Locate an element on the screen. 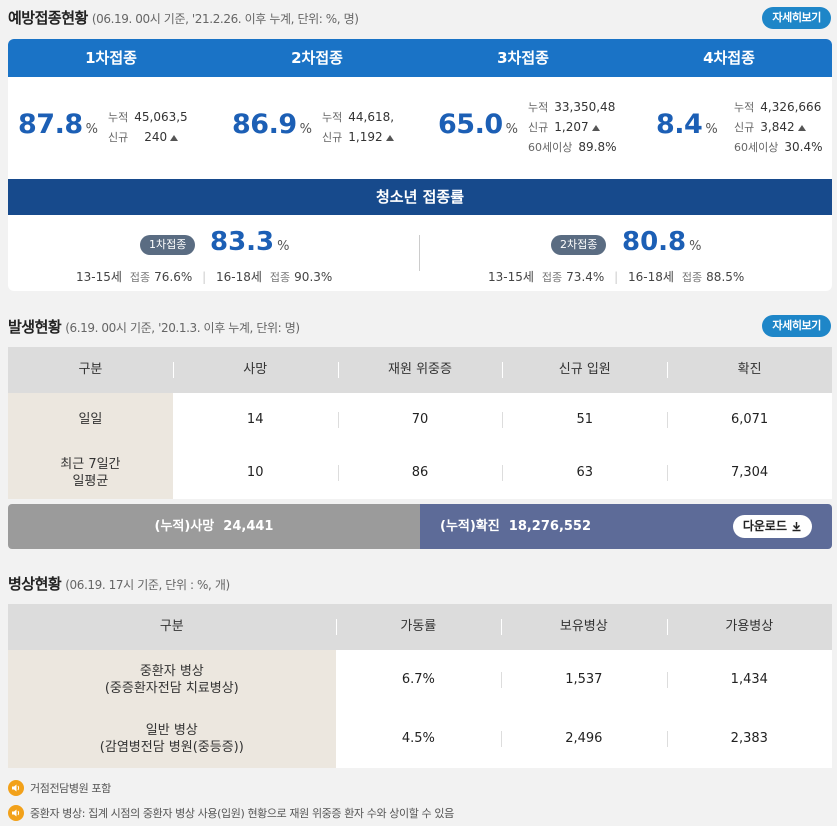  dose-tabs: 1차접종 2차접종 3차접종 4차접종 is located at coordinates (420, 58).